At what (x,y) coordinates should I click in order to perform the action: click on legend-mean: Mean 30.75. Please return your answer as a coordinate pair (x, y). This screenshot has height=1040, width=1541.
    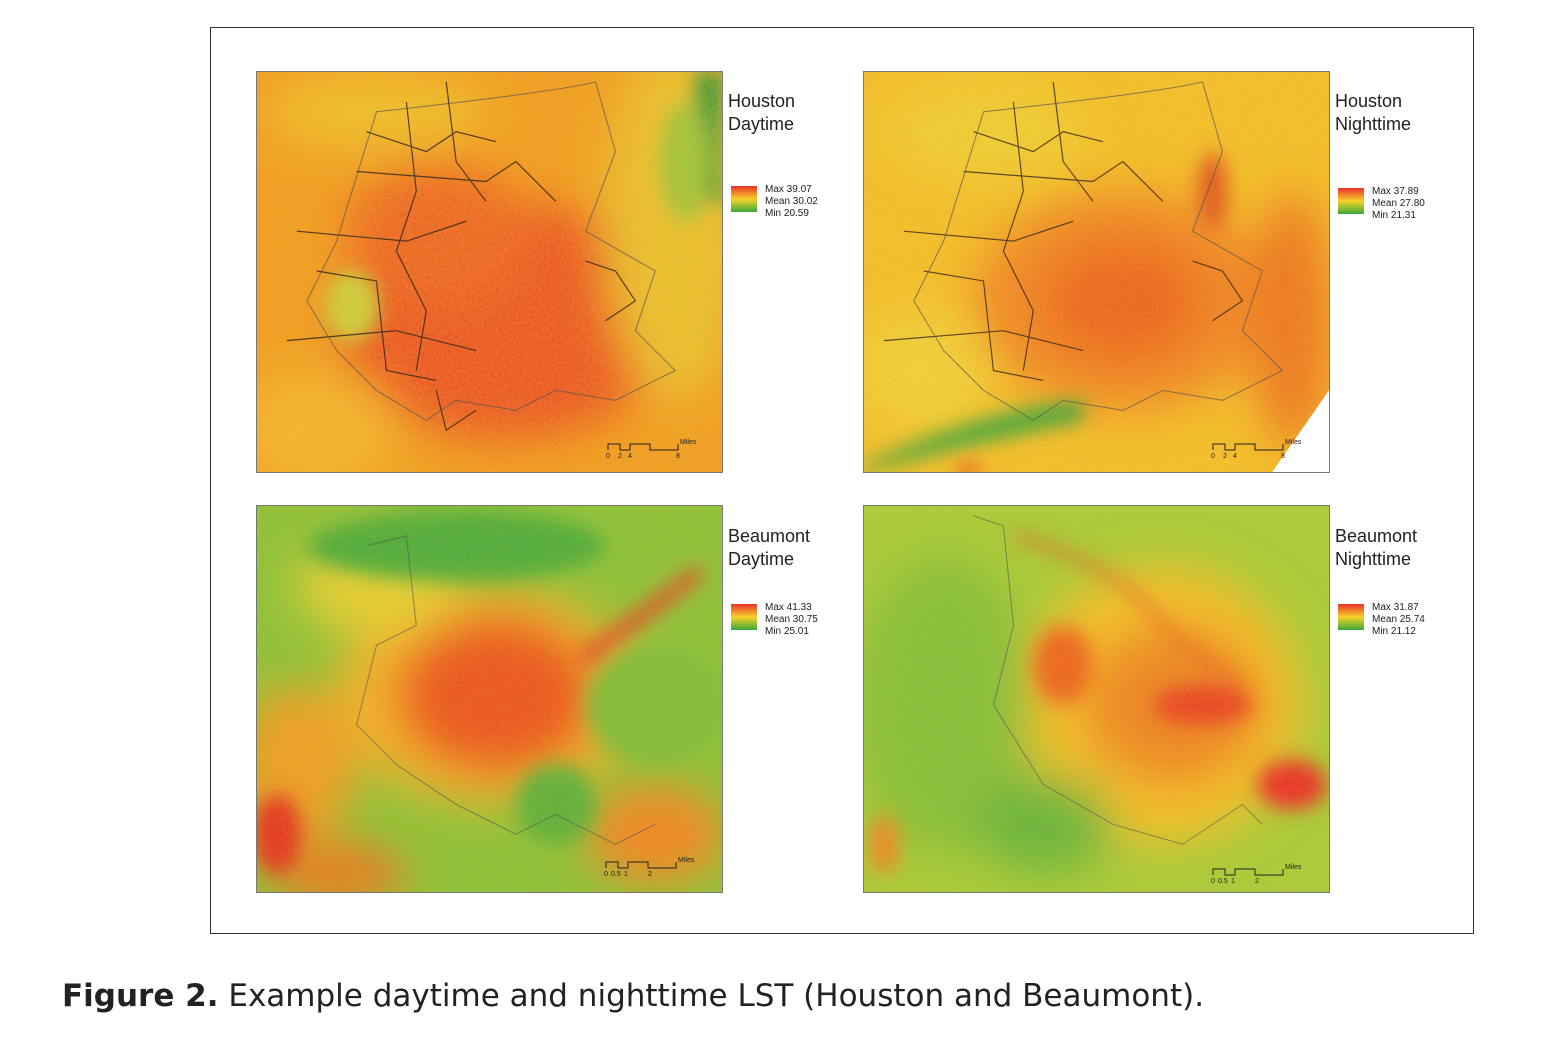
    Looking at the image, I should click on (791, 619).